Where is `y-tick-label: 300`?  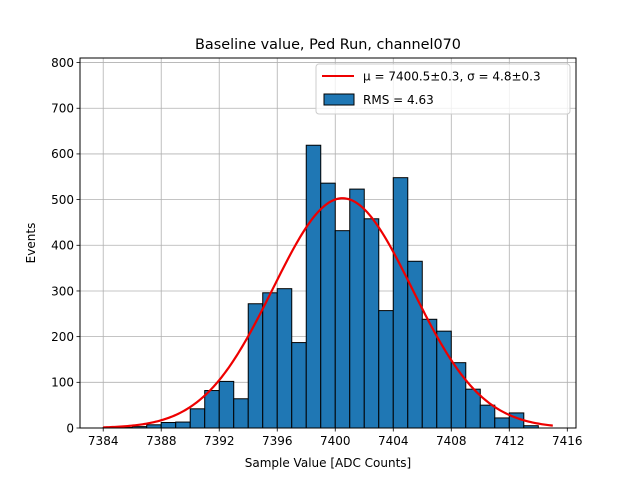 y-tick-label: 300 is located at coordinates (62, 291).